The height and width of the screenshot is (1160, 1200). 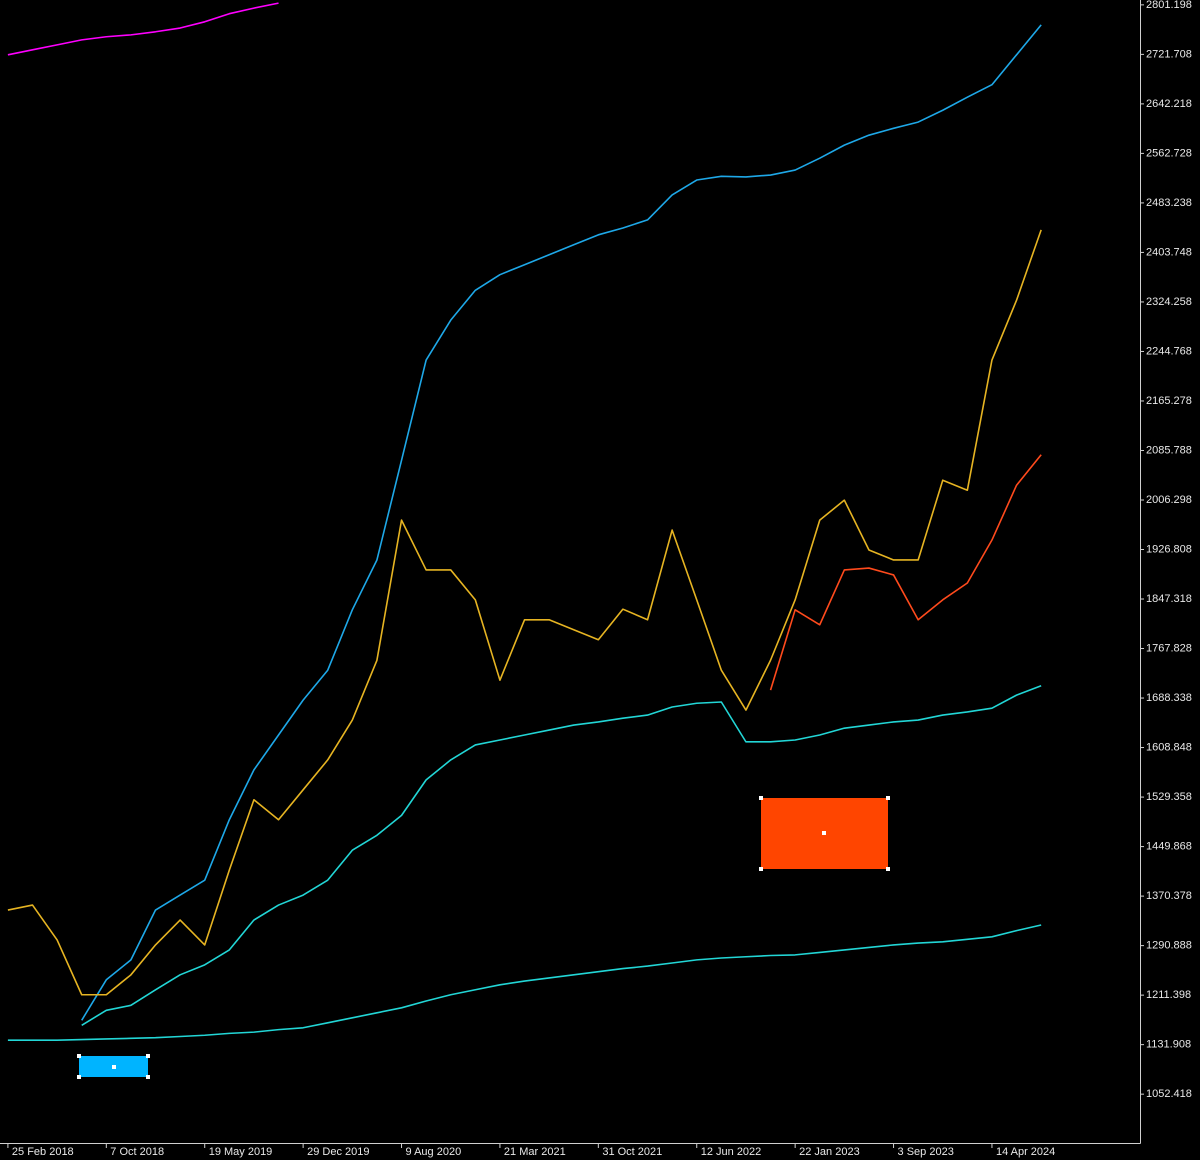 I want to click on y-tick-label: 2165.278, so click(x=1169, y=401).